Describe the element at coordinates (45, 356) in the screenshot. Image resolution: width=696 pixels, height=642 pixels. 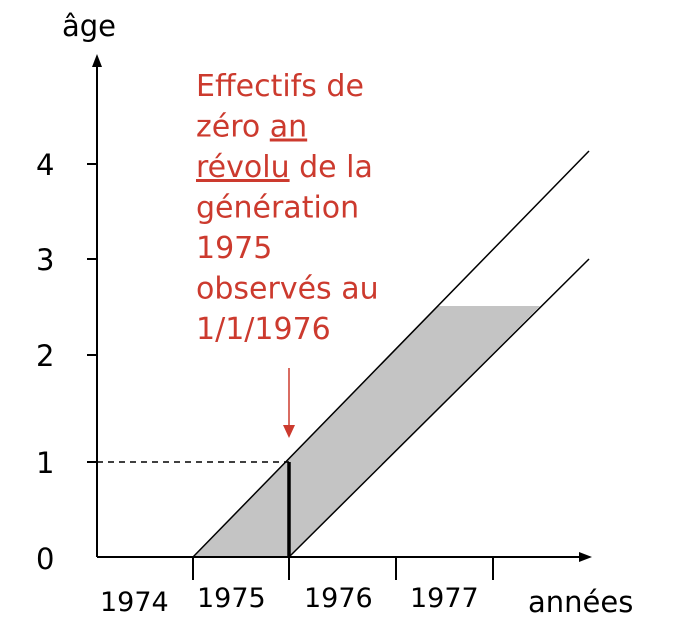
I see `y-tick-label: 2` at that location.